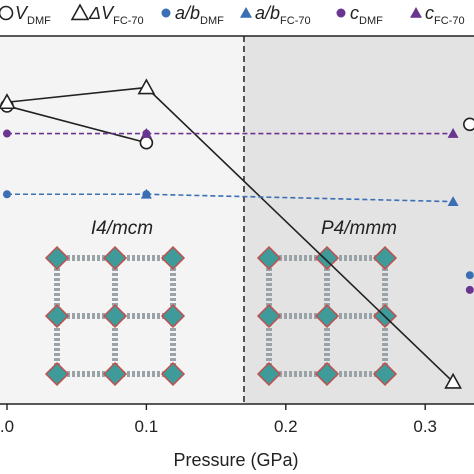  I want to click on structure-i4mcm, so click(115, 316).